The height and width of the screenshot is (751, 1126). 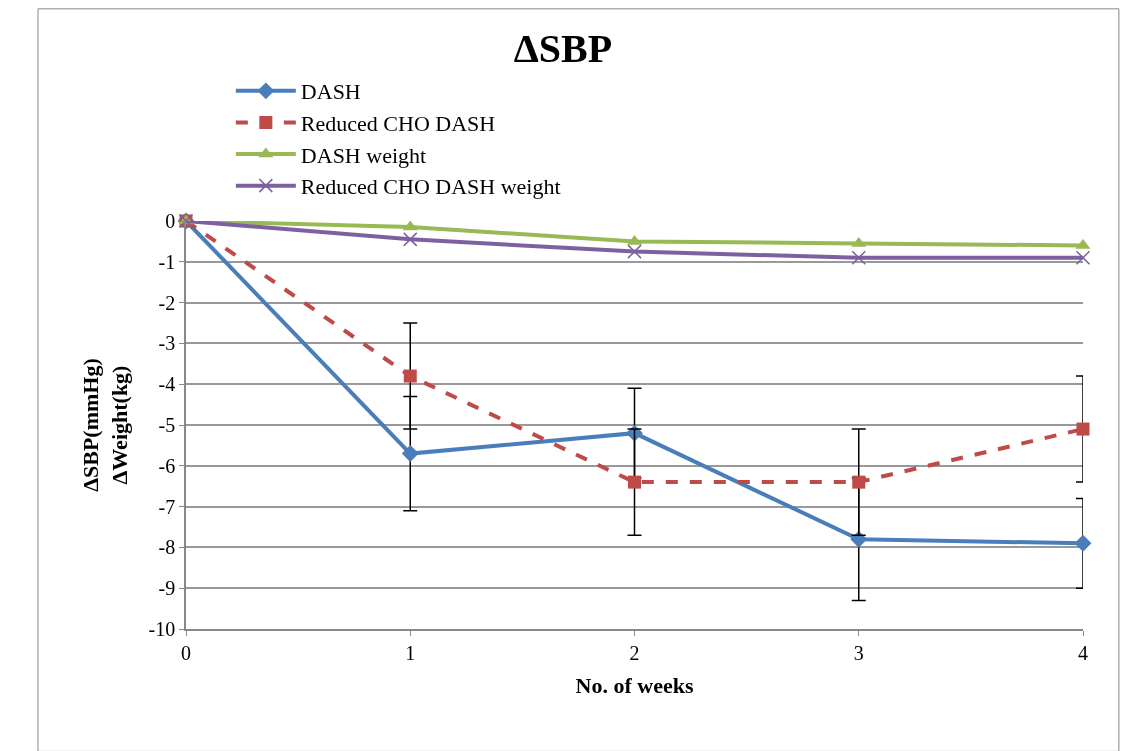 What do you see at coordinates (563, 48) in the screenshot?
I see `chart-title: ΔSBP` at bounding box center [563, 48].